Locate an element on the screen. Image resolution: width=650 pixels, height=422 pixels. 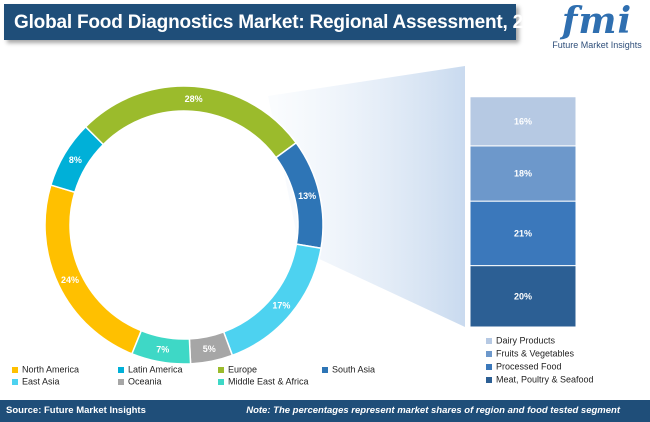
legend-label: South Asia is located at coordinates (354, 369).